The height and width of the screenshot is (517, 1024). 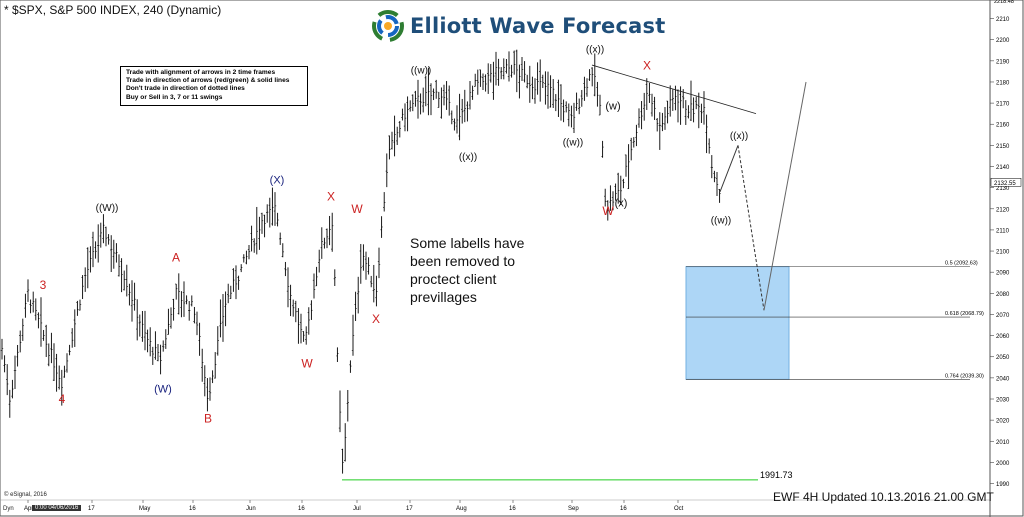 What do you see at coordinates (461, 509) in the screenshot?
I see `x-tick-label: Aug` at bounding box center [461, 509].